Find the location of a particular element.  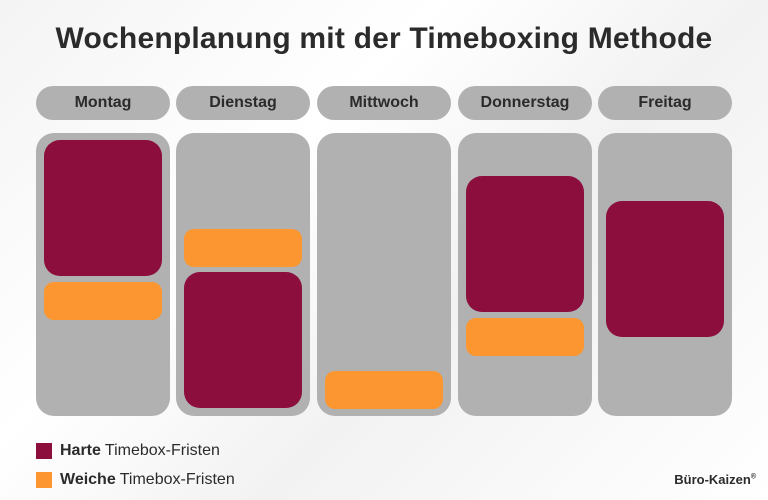

legend-soft-text: Timebox-Fristen is located at coordinates (177, 479).